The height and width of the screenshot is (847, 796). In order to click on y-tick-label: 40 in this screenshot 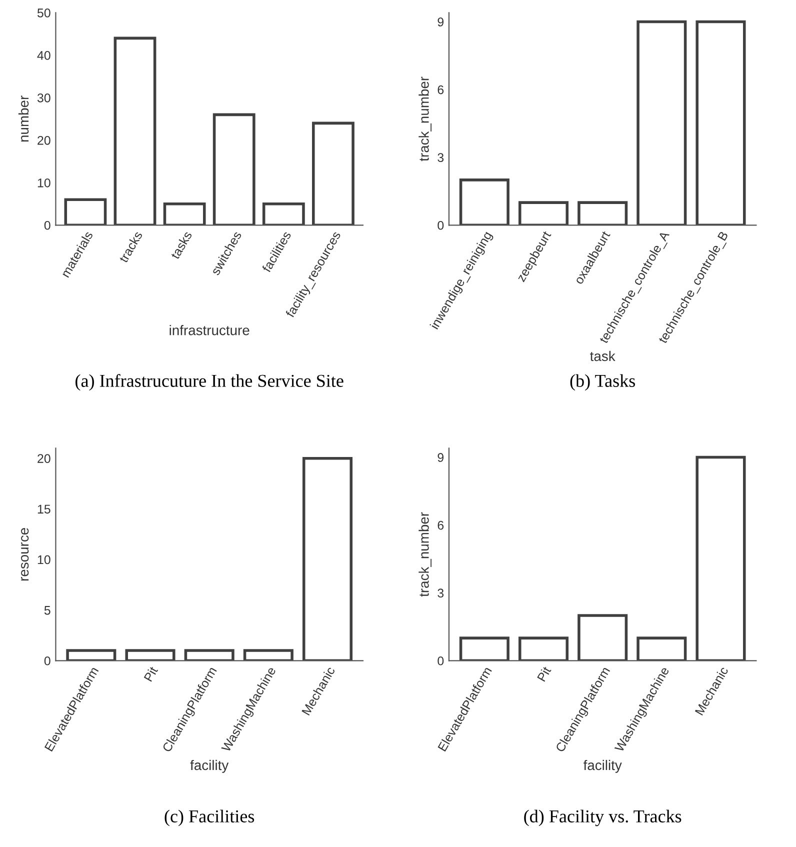, I will do `click(43, 55)`.